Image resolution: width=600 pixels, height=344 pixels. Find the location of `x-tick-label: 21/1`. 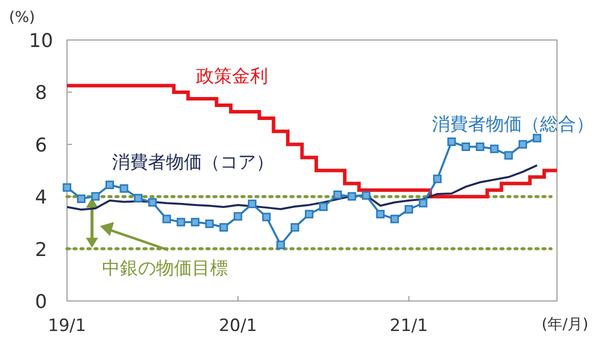

x-tick-label: 21/1 is located at coordinates (409, 326).